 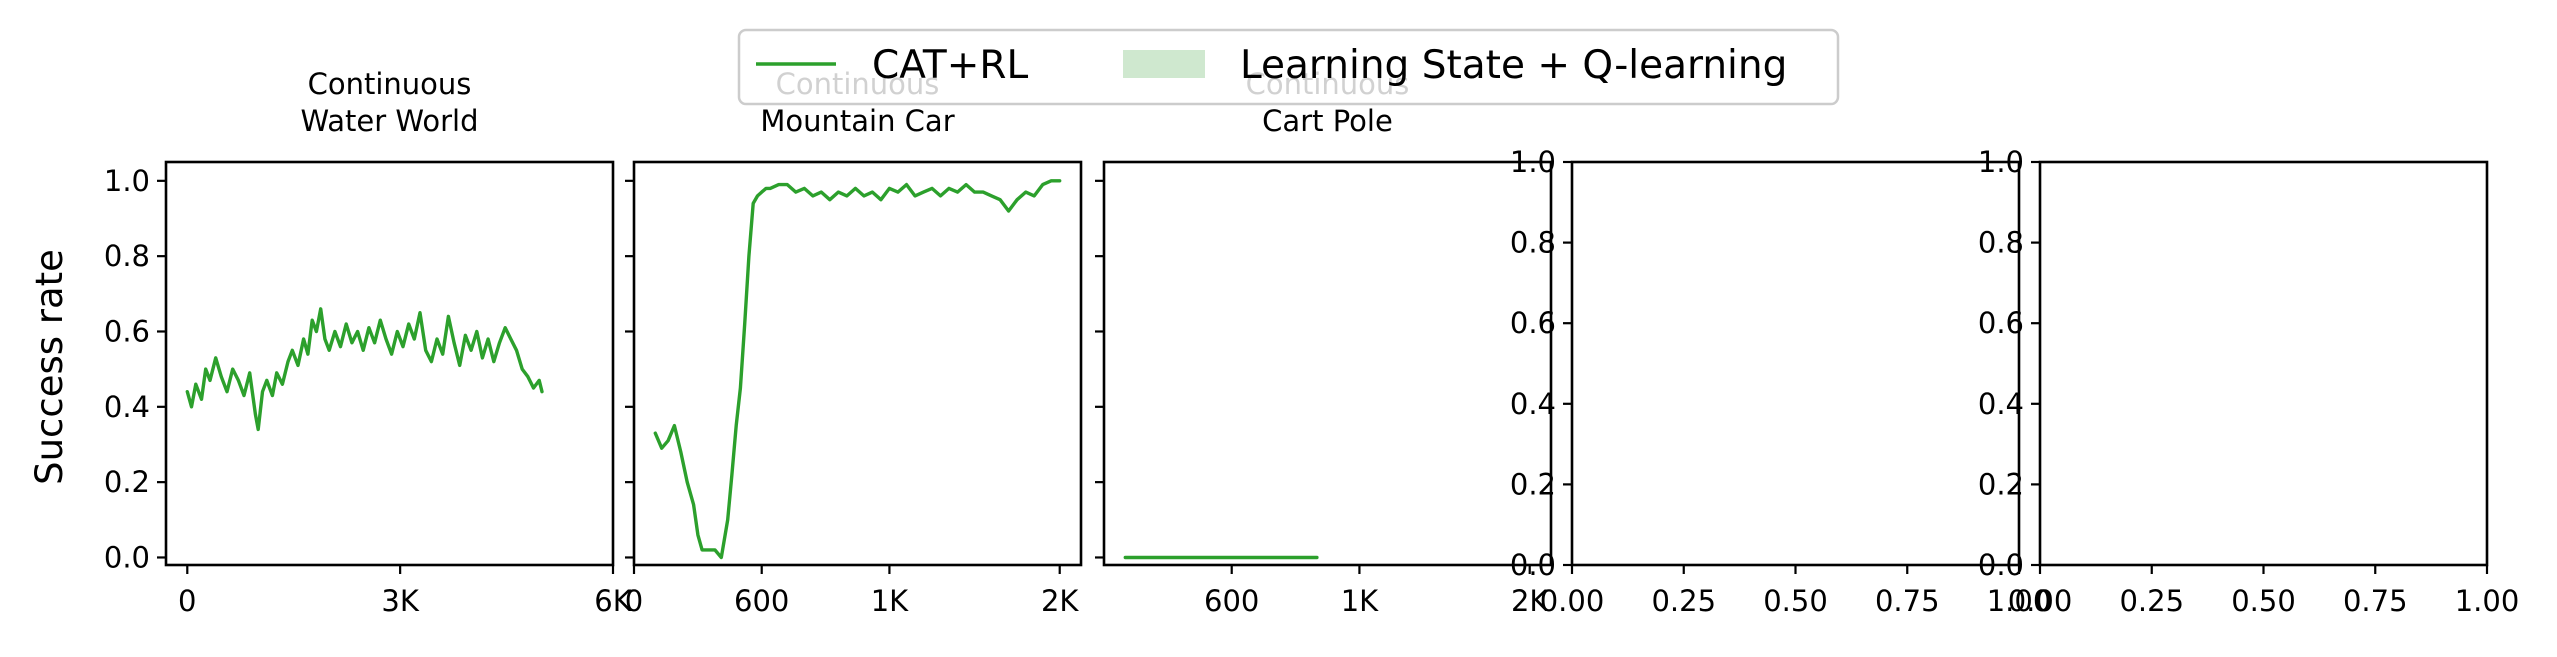 I want to click on legend: CAT+RL Learning State + Q-learning, so click(x=1288, y=67).